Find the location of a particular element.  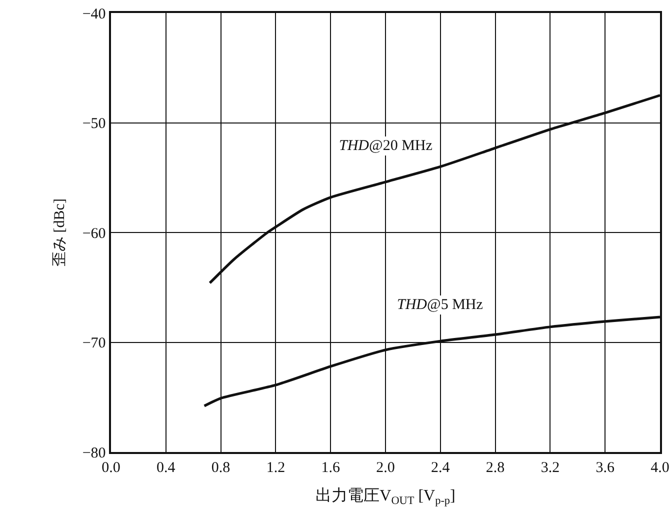

x-tick-label: 2.8 is located at coordinates (495, 468).